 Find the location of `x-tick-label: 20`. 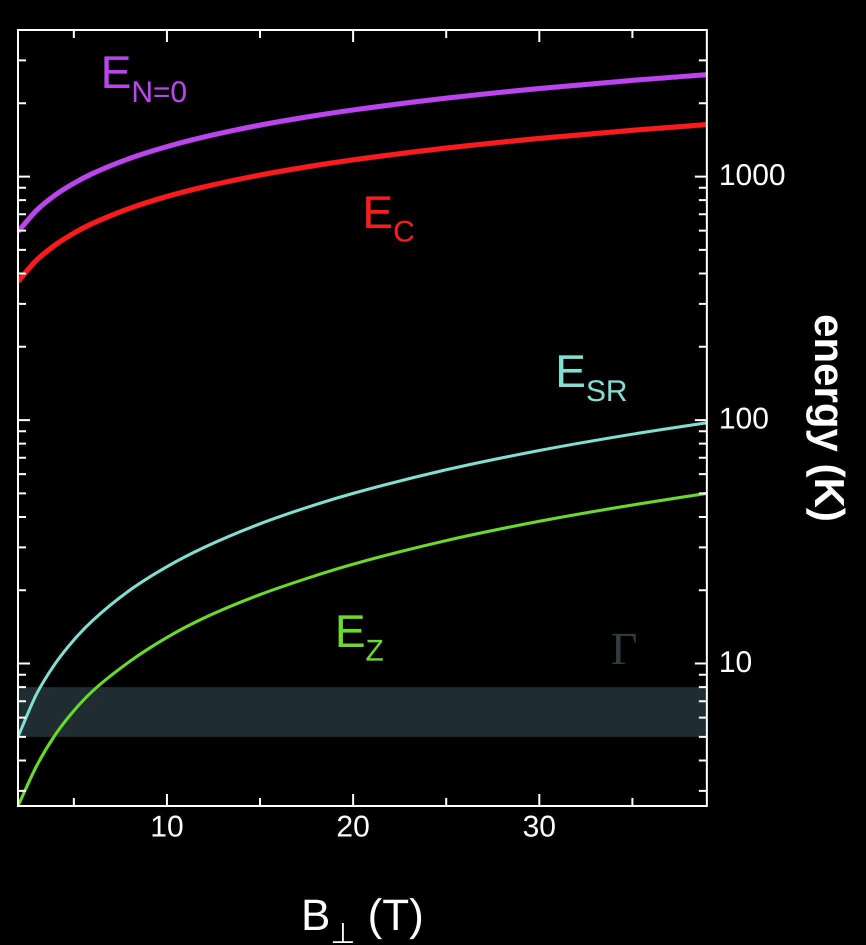

x-tick-label: 20 is located at coordinates (353, 827).